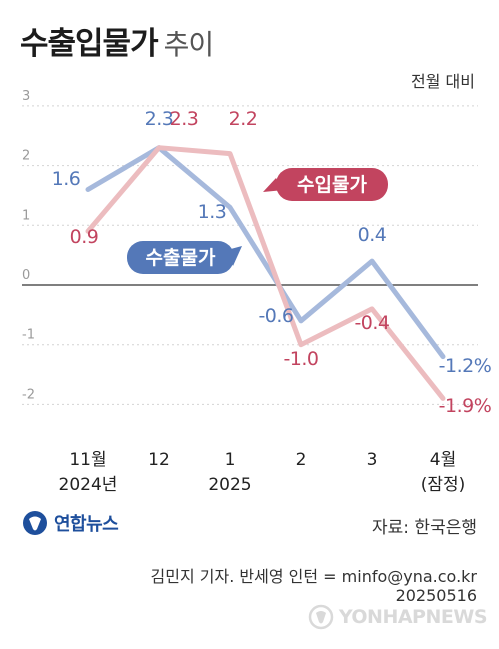 This screenshot has width=499, height=649. Describe the element at coordinates (465, 366) in the screenshot. I see `data-label-0-5: -1.2%` at that location.